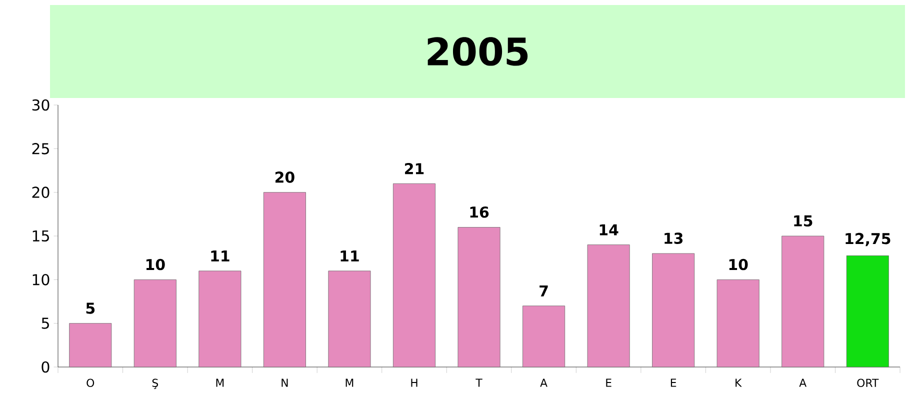  What do you see at coordinates (41, 192) in the screenshot?
I see `y-tick-label: 20` at bounding box center [41, 192].